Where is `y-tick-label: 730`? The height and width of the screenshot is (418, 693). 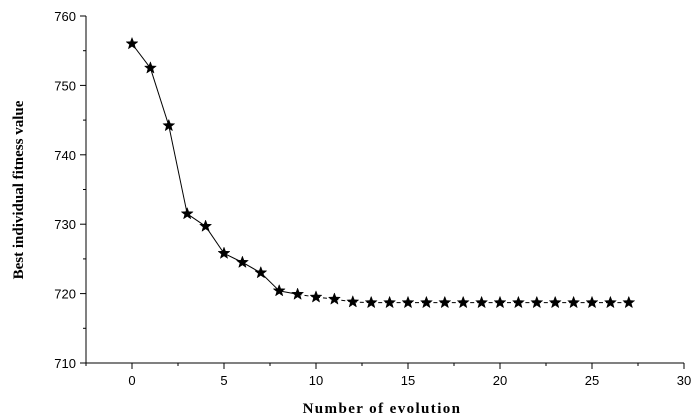 y-tick-label: 730 is located at coordinates (65, 224).